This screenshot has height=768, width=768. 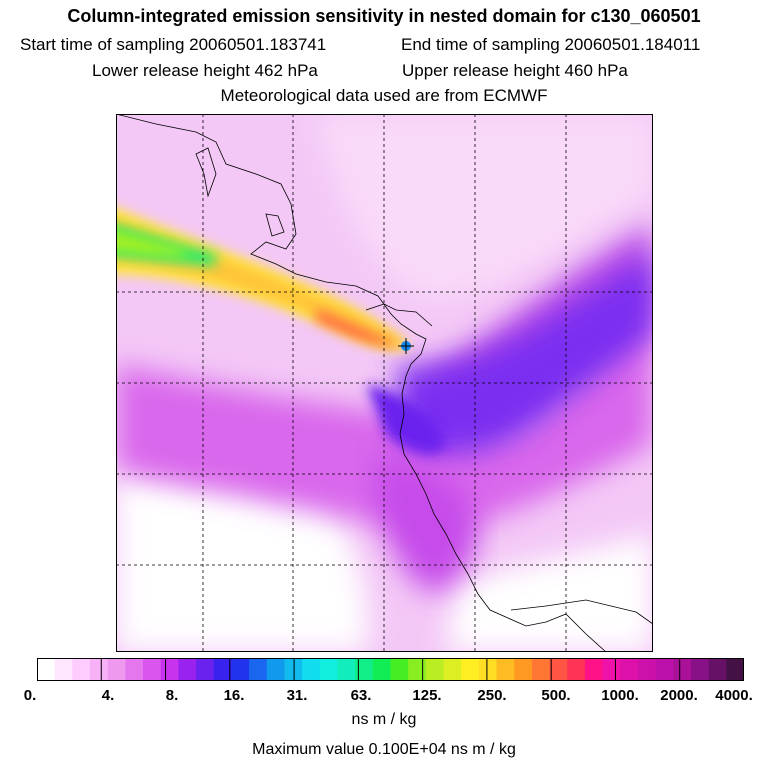 I want to click on plume-lime, so click(x=151, y=243).